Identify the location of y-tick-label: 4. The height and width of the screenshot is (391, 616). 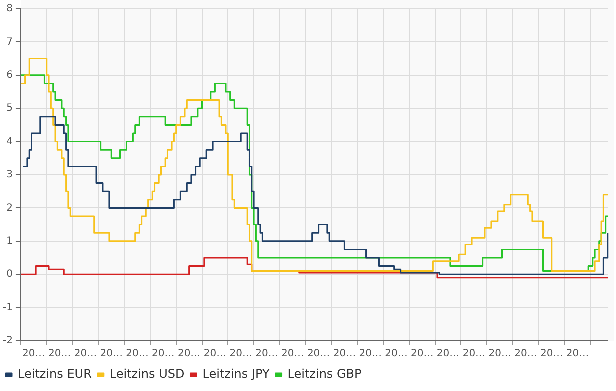
(9, 142).